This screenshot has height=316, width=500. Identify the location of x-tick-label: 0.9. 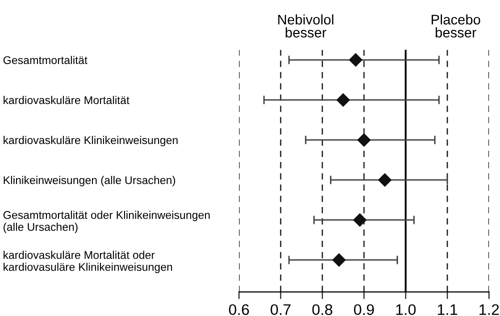
(364, 310).